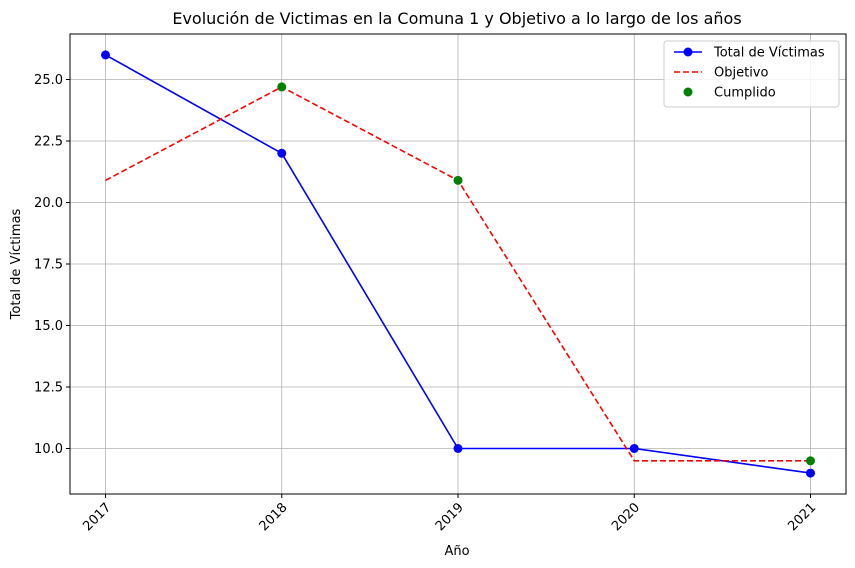 This screenshot has width=855, height=568. Describe the element at coordinates (769, 53) in the screenshot. I see `legend-label: Total de Víctimas` at that location.